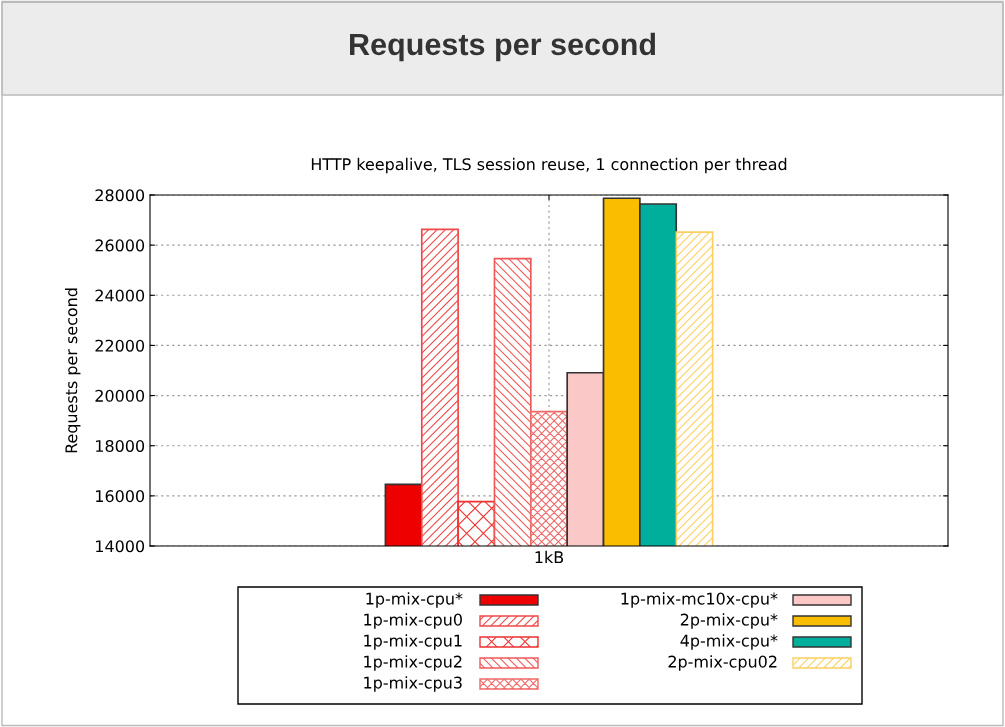 The height and width of the screenshot is (727, 1005). Describe the element at coordinates (120, 496) in the screenshot. I see `y-tick-label: 16000` at that location.